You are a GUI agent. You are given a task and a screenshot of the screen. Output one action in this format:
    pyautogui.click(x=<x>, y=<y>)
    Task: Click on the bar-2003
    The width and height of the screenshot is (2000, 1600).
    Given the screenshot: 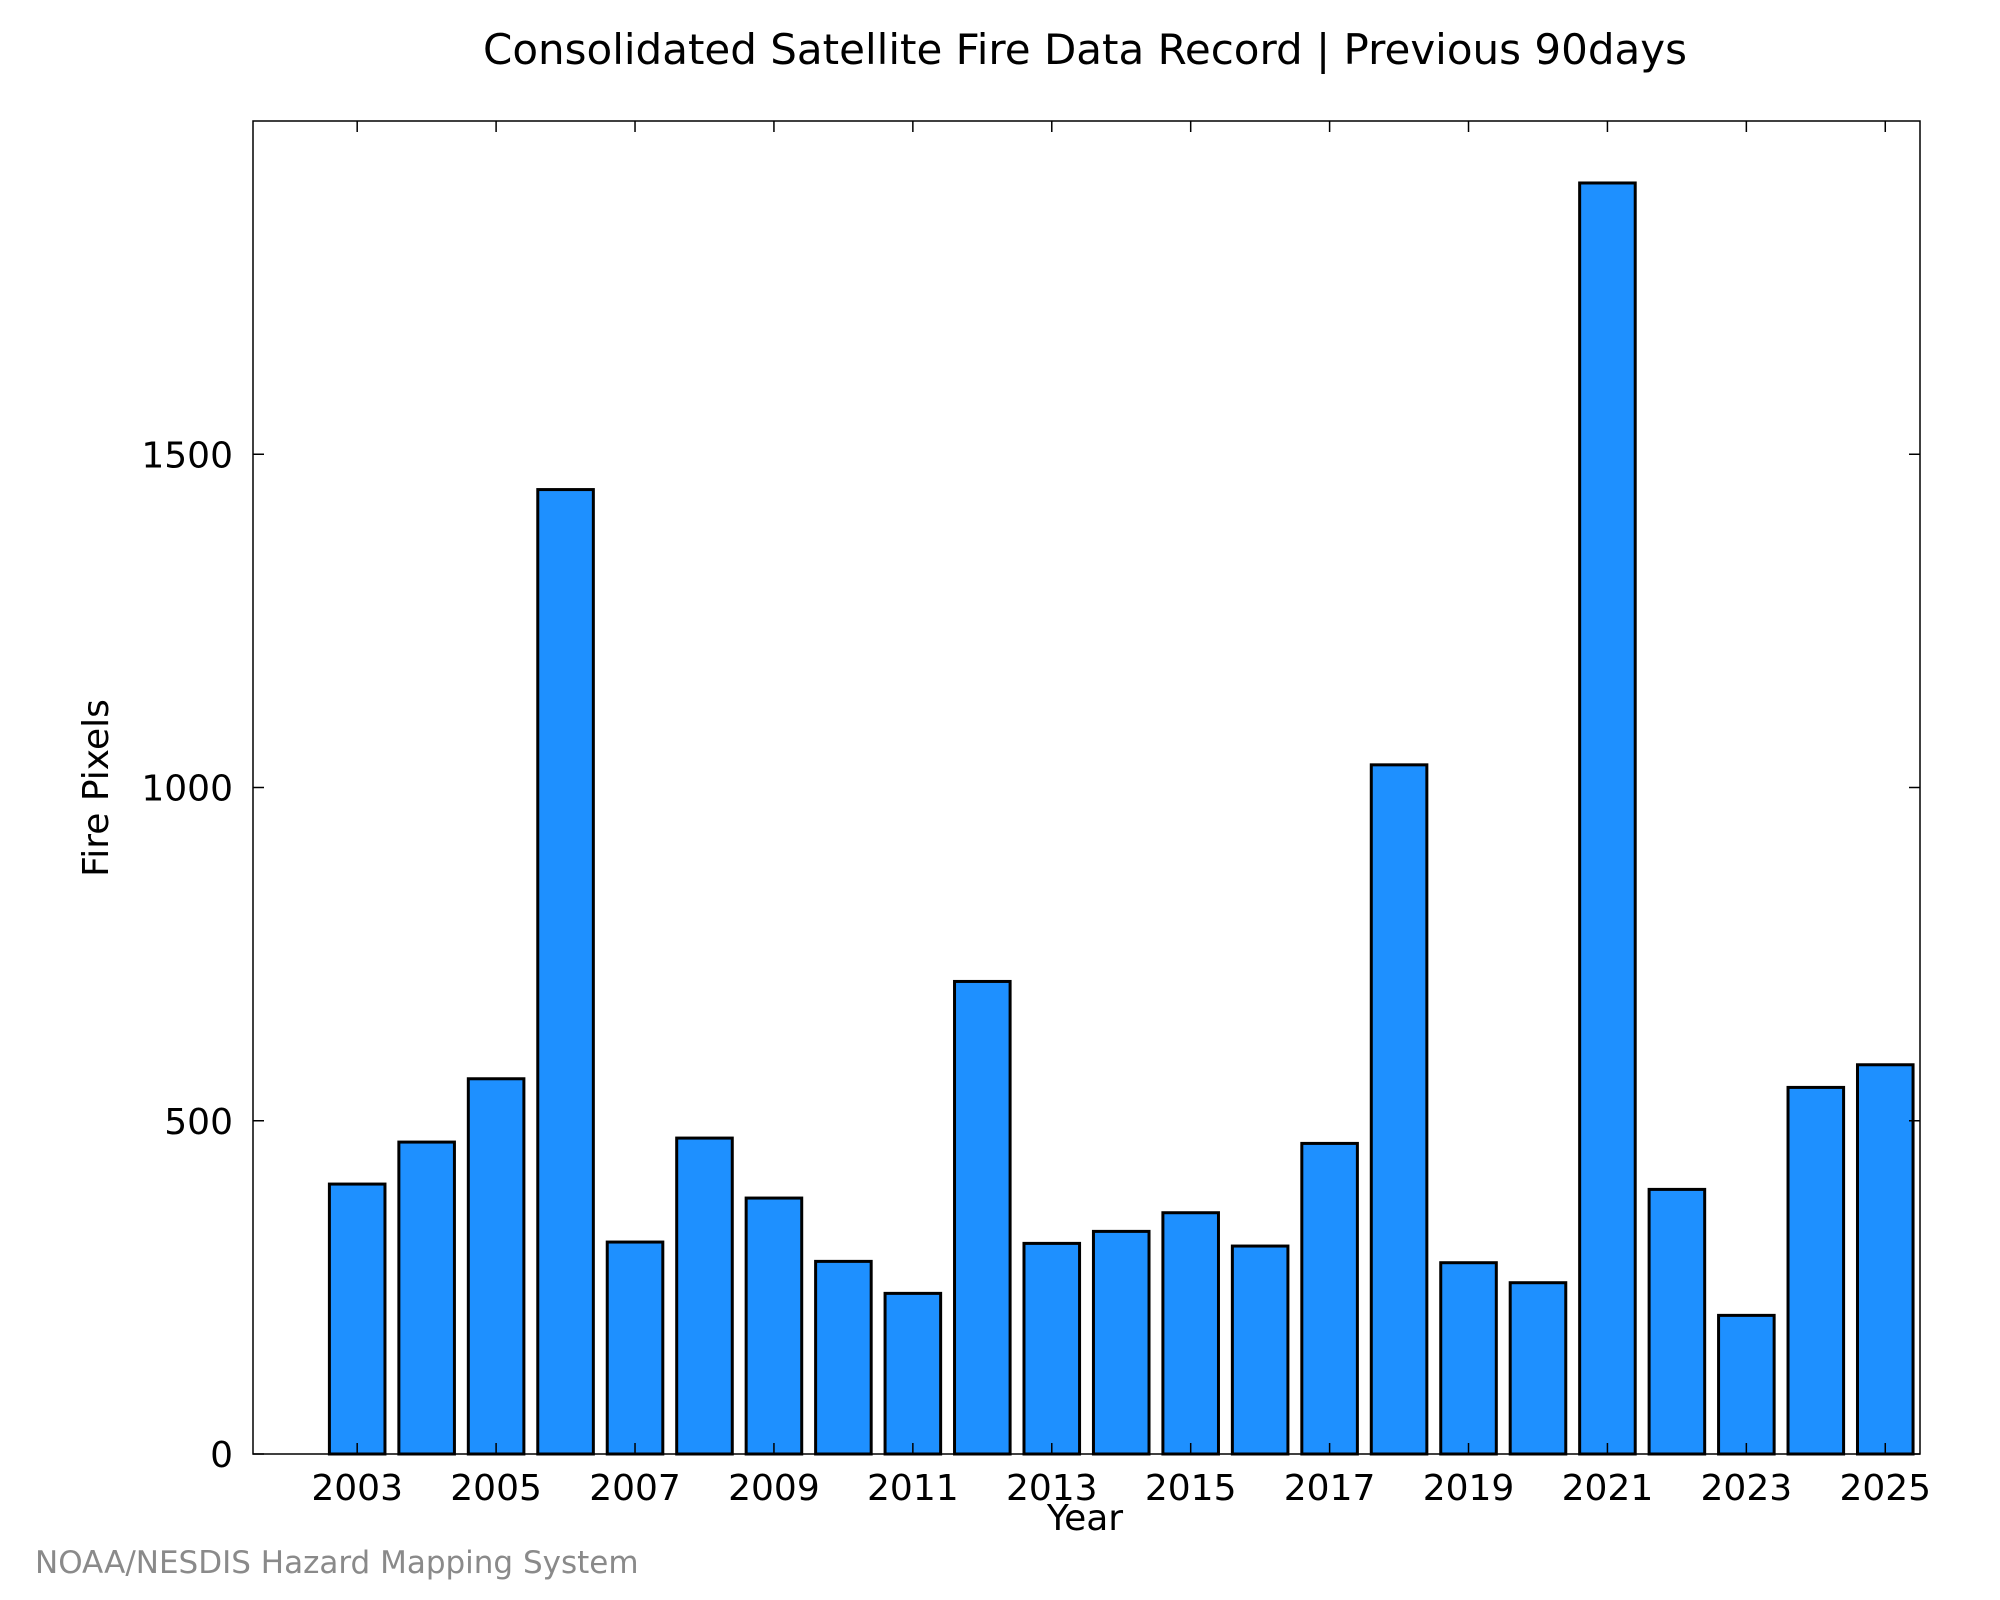 What is the action you would take?
    pyautogui.click(x=357, y=1319)
    